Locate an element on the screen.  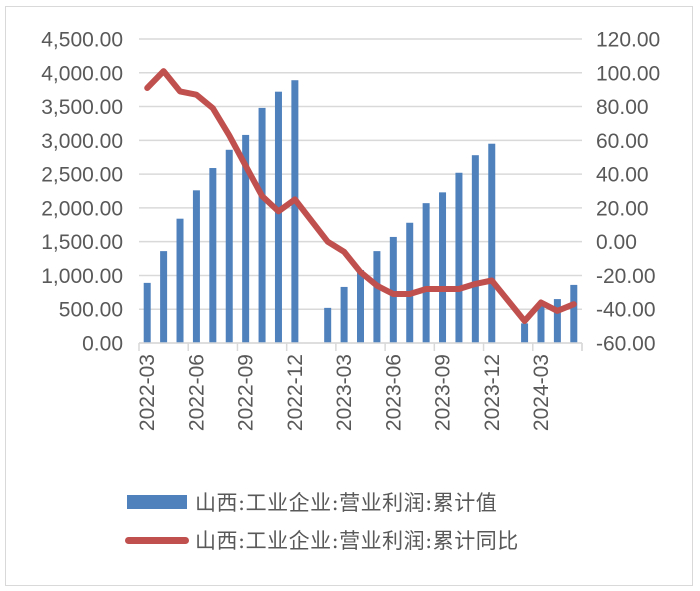
right-axis-tick-label: 20.00 is located at coordinates (622, 208).